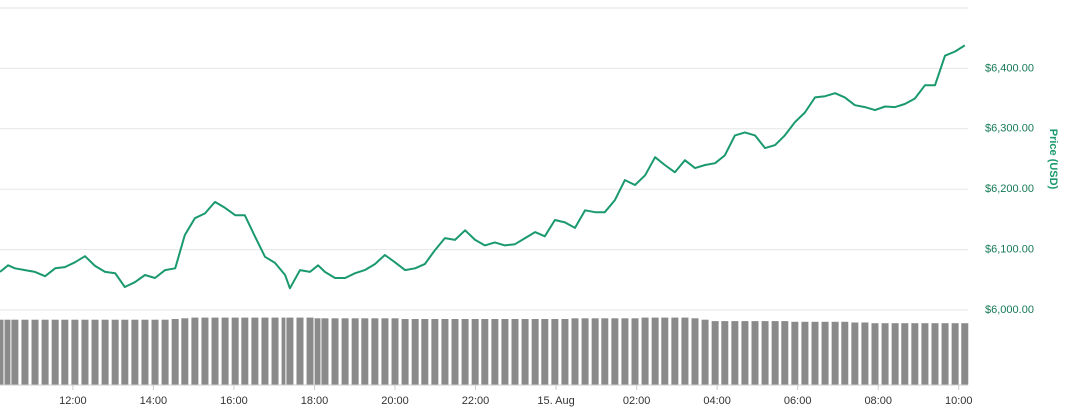  Describe the element at coordinates (1009, 310) in the screenshot. I see `y-tick-label: $6,000.00` at that location.